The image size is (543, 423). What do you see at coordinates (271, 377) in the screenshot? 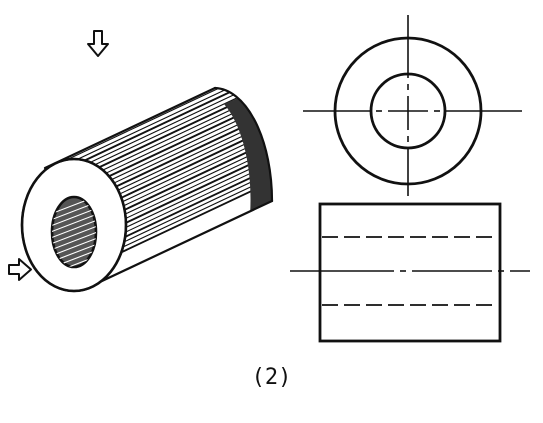
I see `figure-caption: (2)` at bounding box center [271, 377].